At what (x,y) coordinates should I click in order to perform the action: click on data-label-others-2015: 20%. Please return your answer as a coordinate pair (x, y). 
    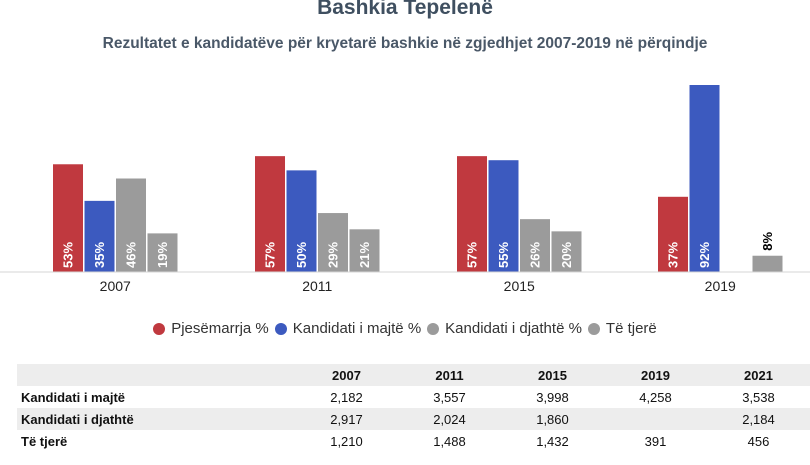
    Looking at the image, I should click on (566, 255).